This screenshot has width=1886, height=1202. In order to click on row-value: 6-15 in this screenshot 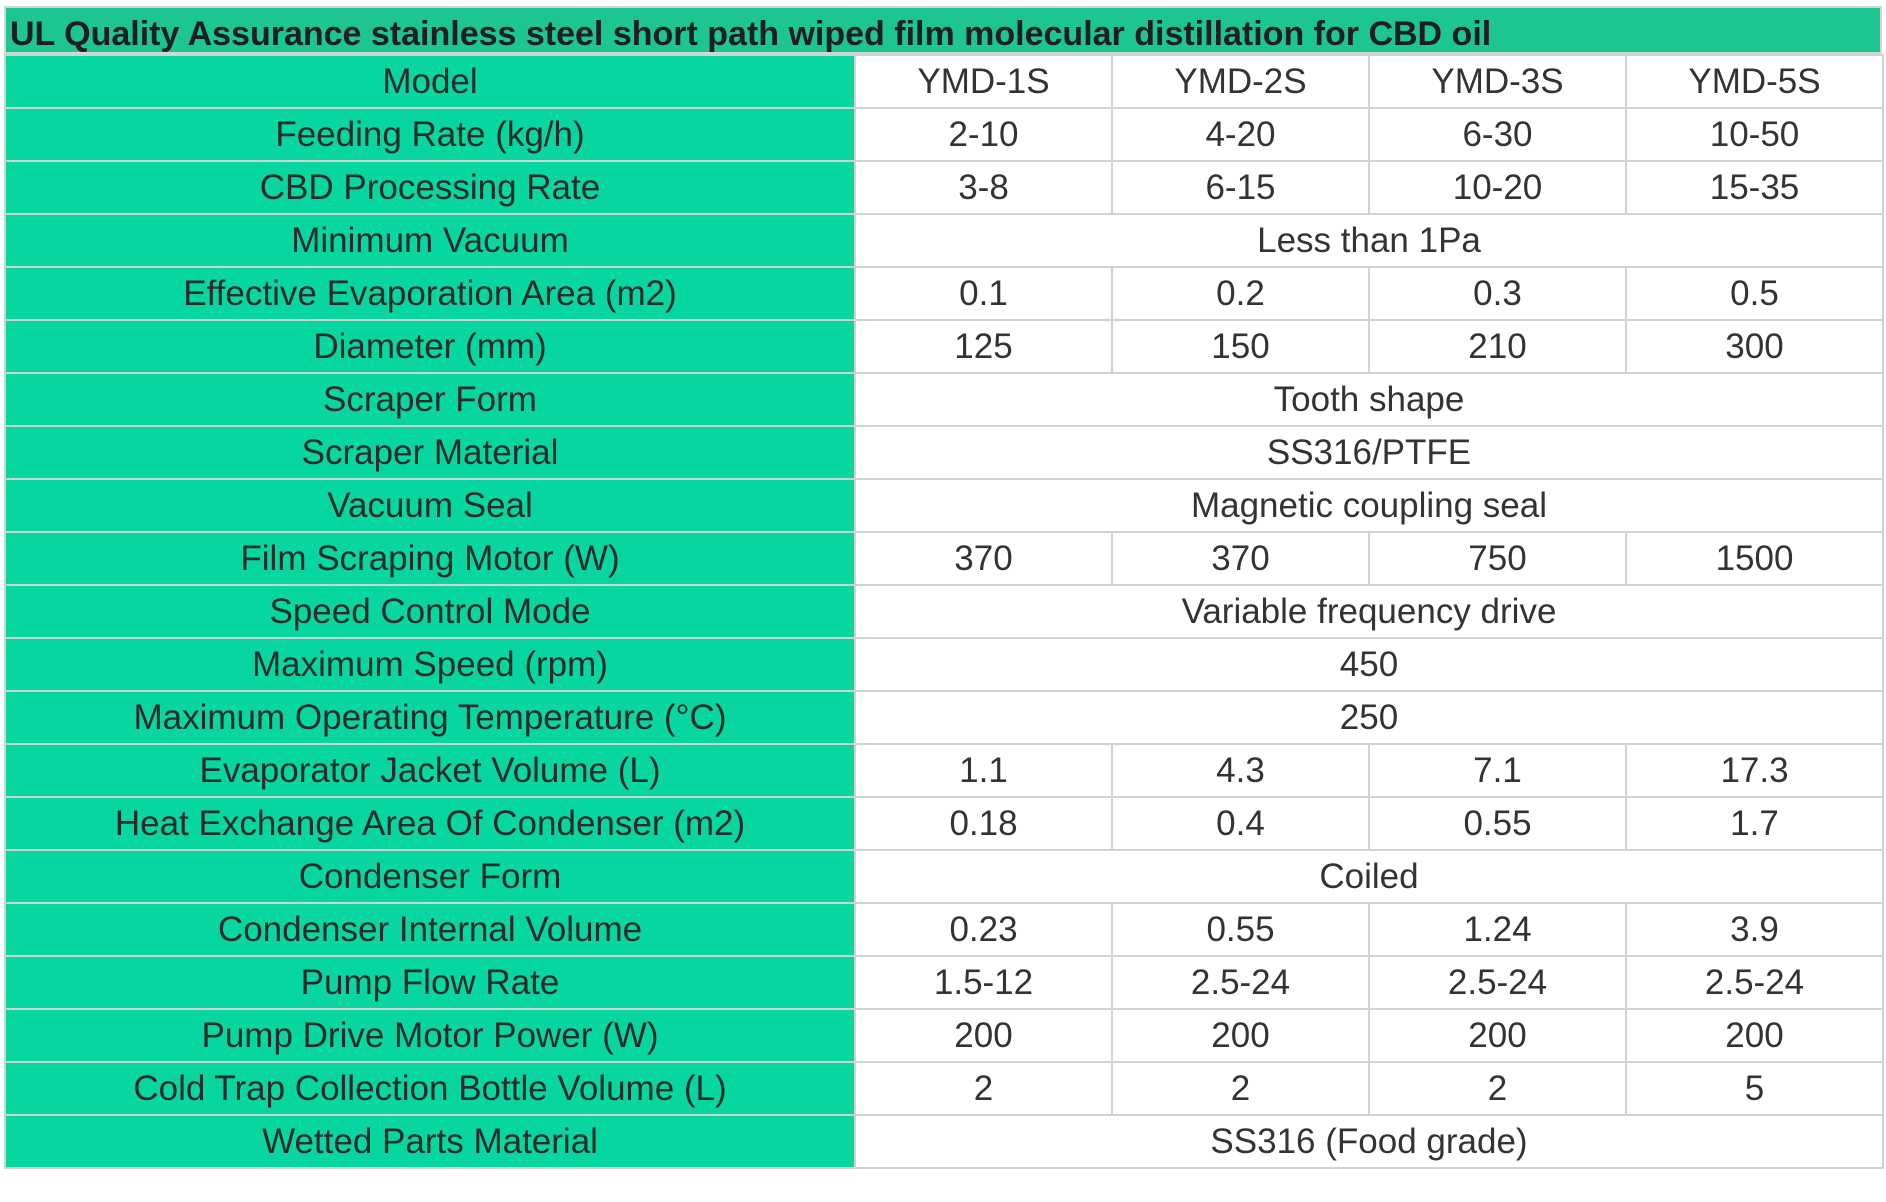, I will do `click(1240, 187)`.